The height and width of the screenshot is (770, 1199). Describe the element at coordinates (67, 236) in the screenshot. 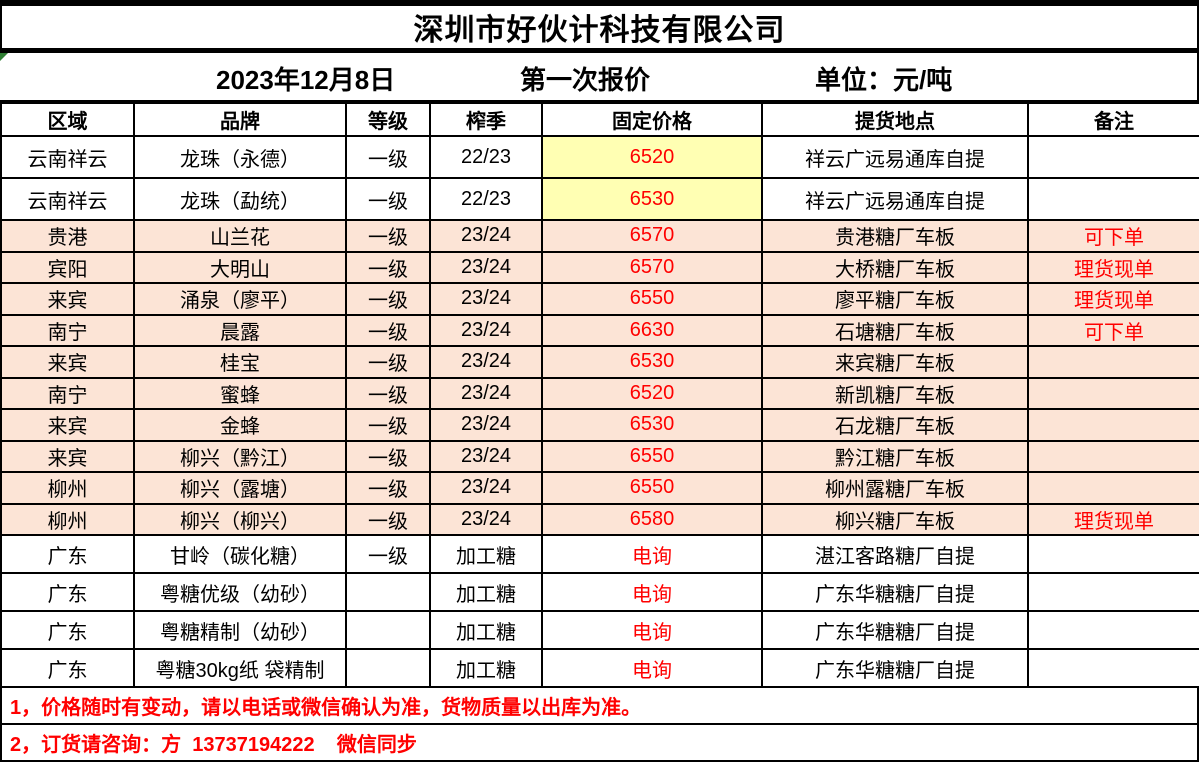

I see `region-cell: 贵港` at that location.